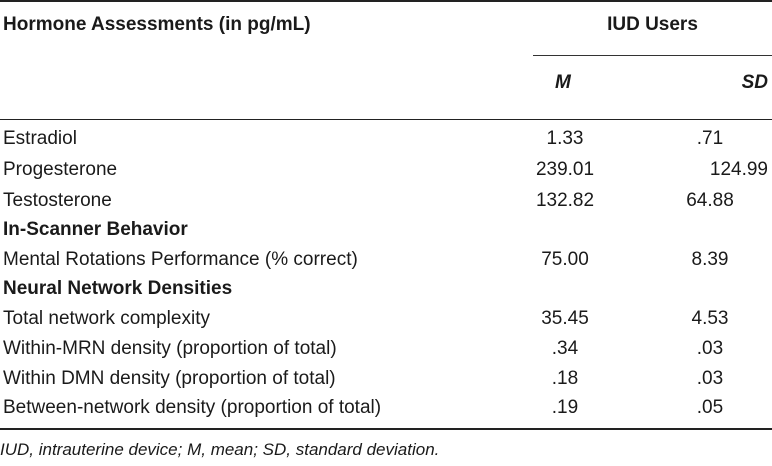  Describe the element at coordinates (106, 318) in the screenshot. I see `row-label: Total network complexity` at that location.